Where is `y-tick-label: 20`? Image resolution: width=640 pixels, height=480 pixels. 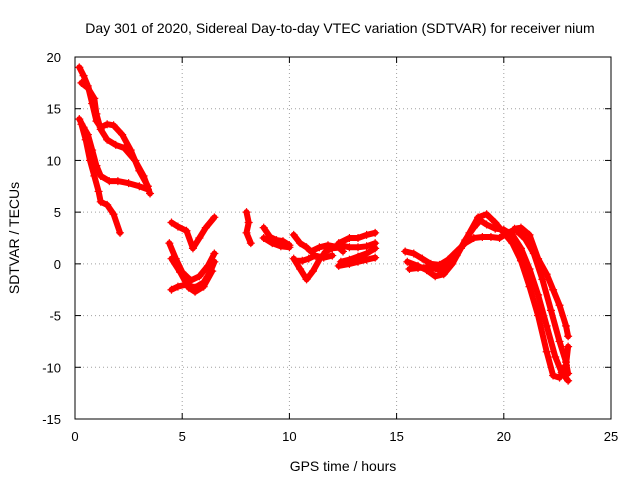 y-tick-label: 20 is located at coordinates (54, 57).